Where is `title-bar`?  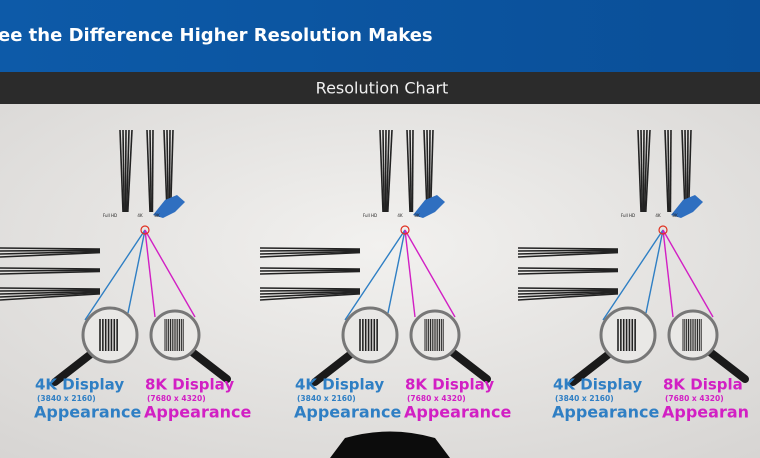 title-bar is located at coordinates (380, 88).